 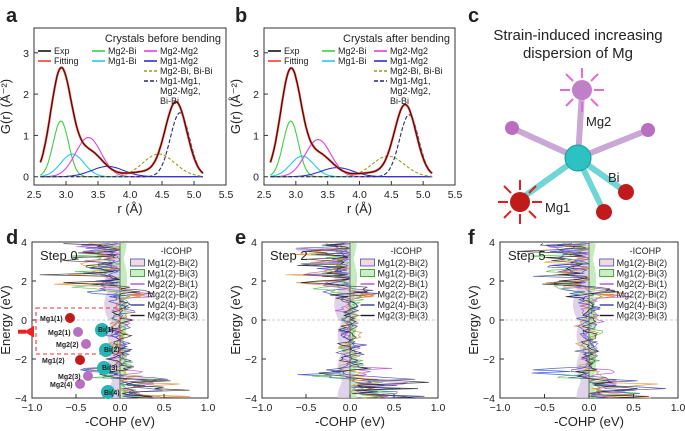 I want to click on structure-label: Mg2(1), so click(x=59, y=333).